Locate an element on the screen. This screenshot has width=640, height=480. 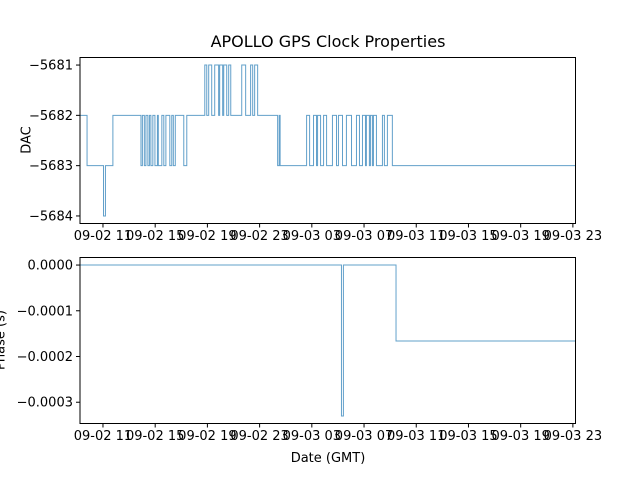
y-tick-label: −5684 is located at coordinates (51, 216).